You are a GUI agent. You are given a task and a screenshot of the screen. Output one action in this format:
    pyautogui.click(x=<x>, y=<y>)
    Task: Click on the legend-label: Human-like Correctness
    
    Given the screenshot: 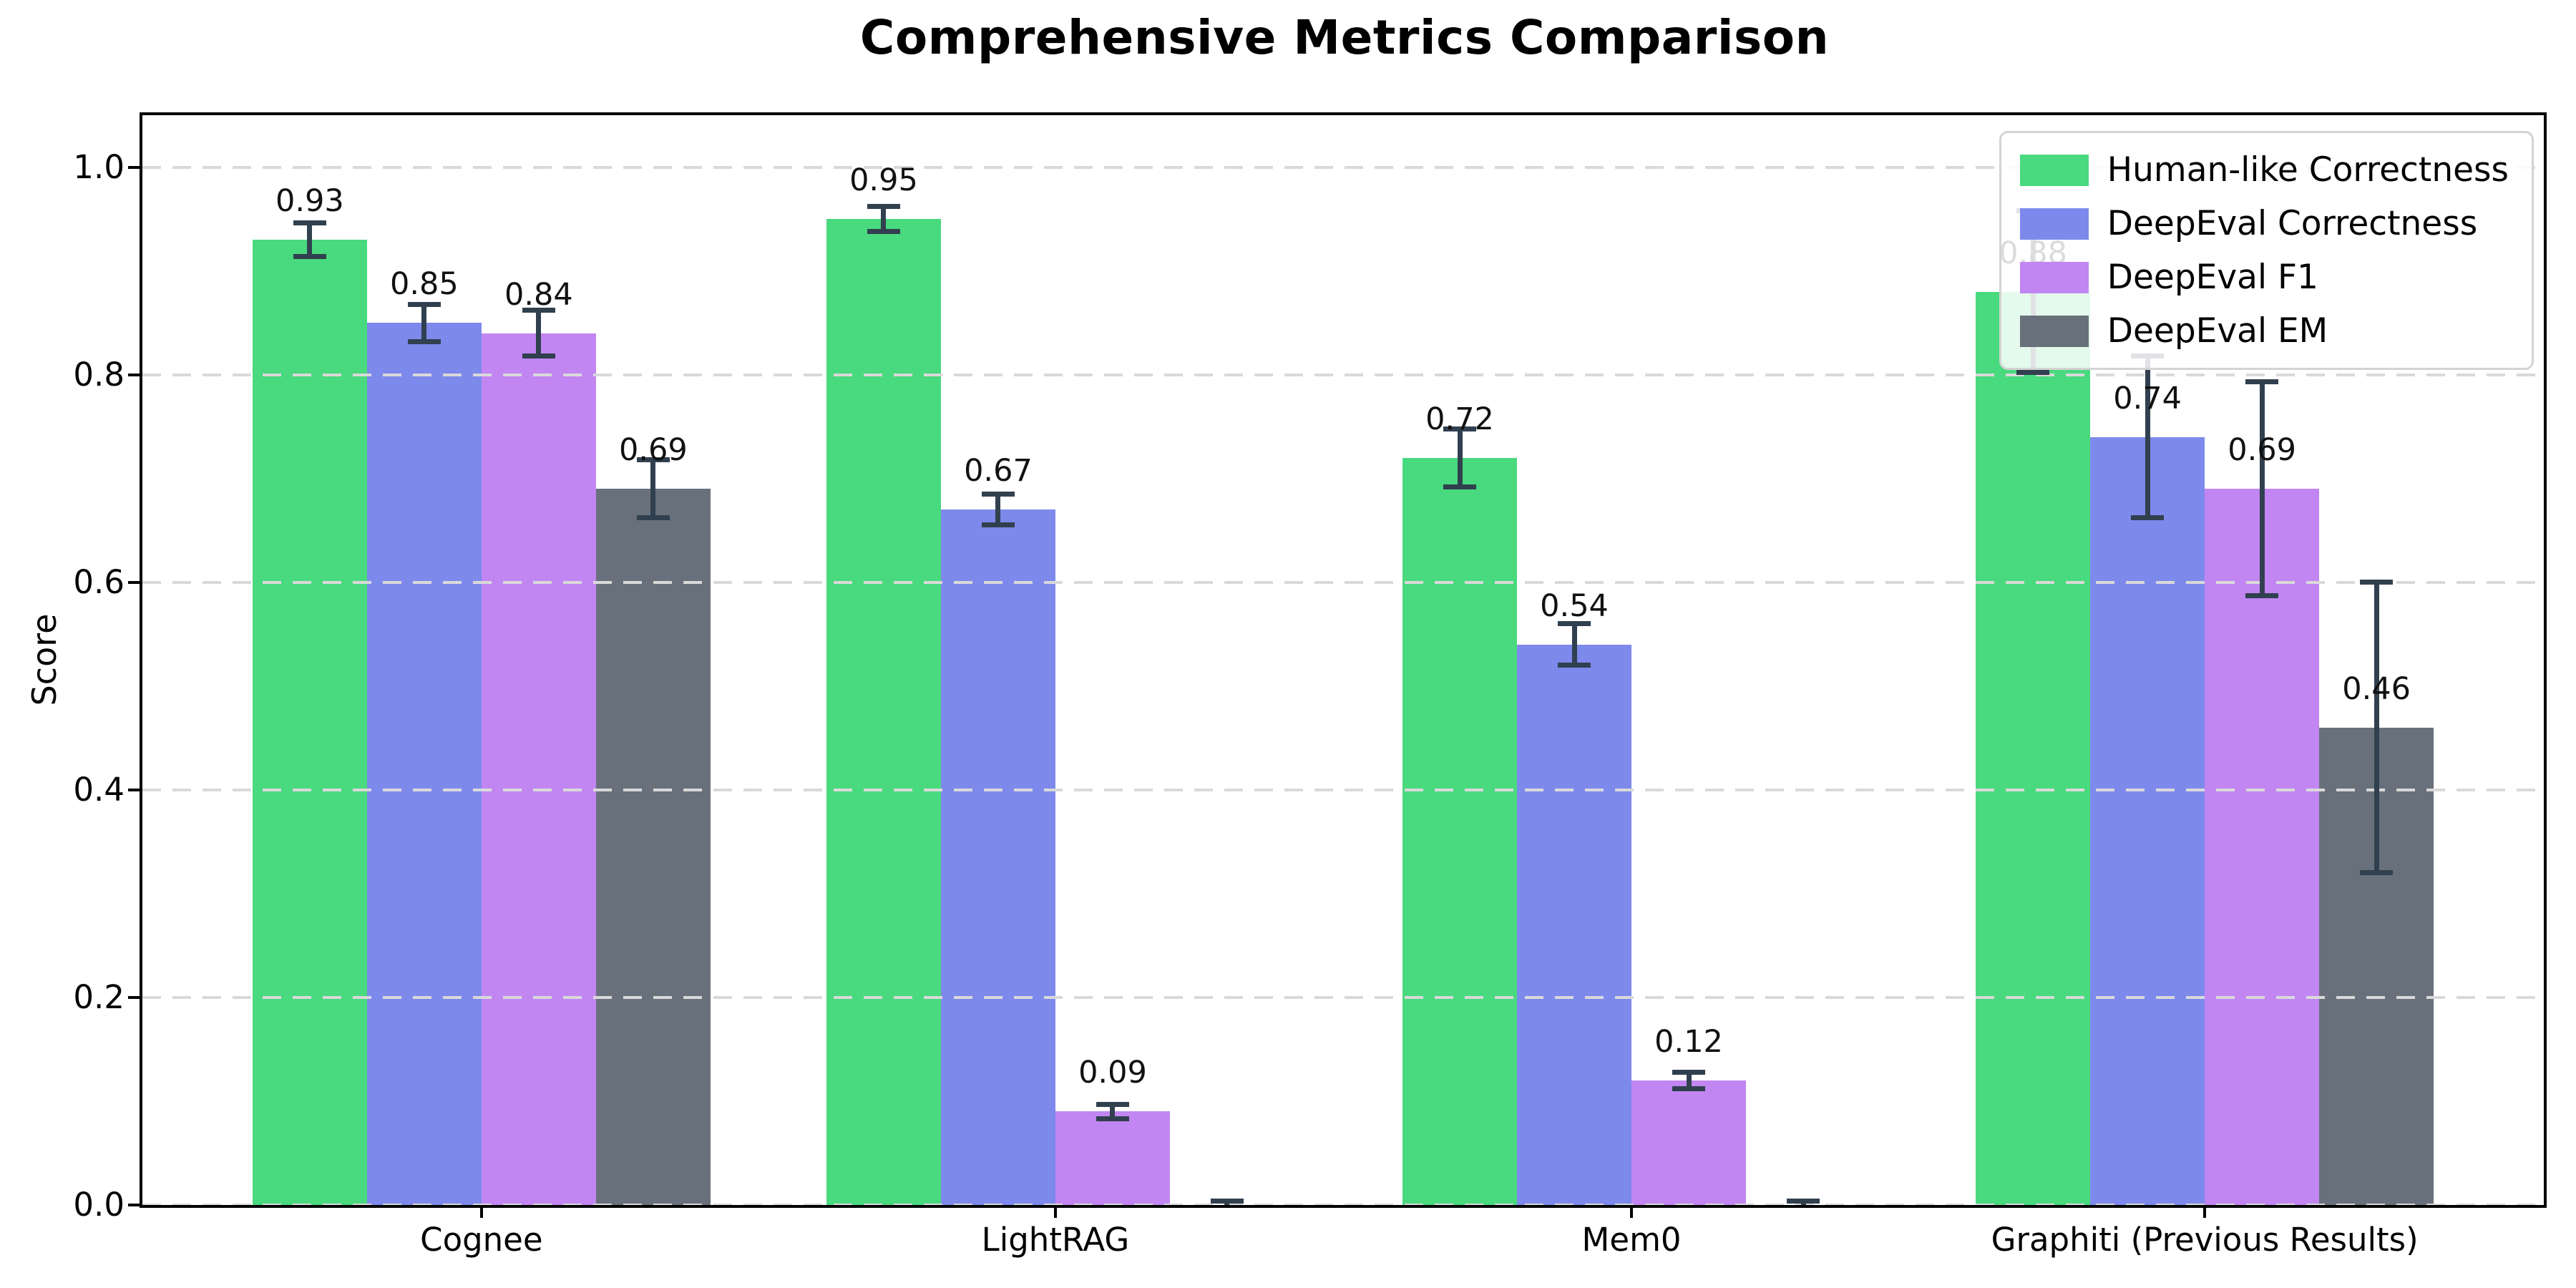 What is the action you would take?
    pyautogui.click(x=2308, y=170)
    